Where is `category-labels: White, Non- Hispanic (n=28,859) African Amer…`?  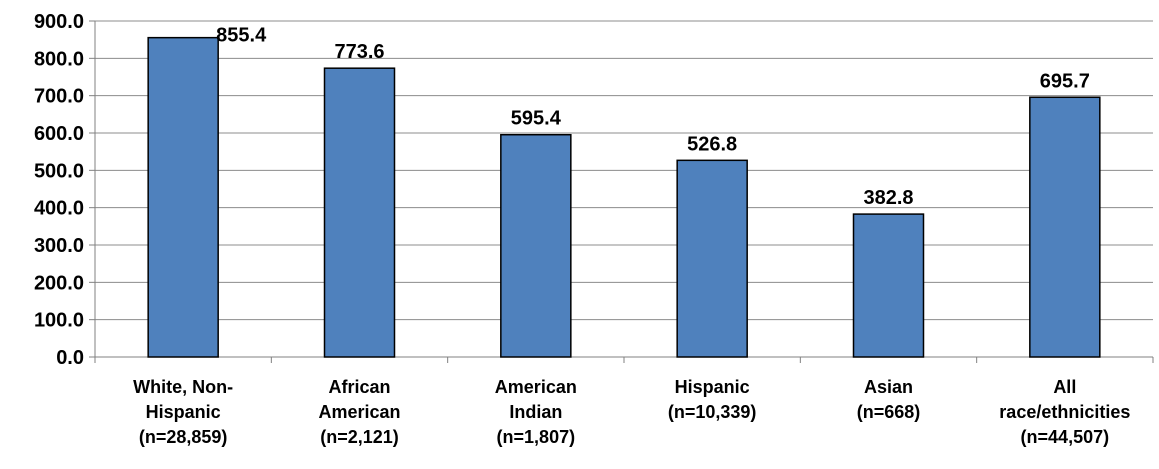 category-labels: White, Non- Hispanic (n=28,859) African Amer… is located at coordinates (631, 412).